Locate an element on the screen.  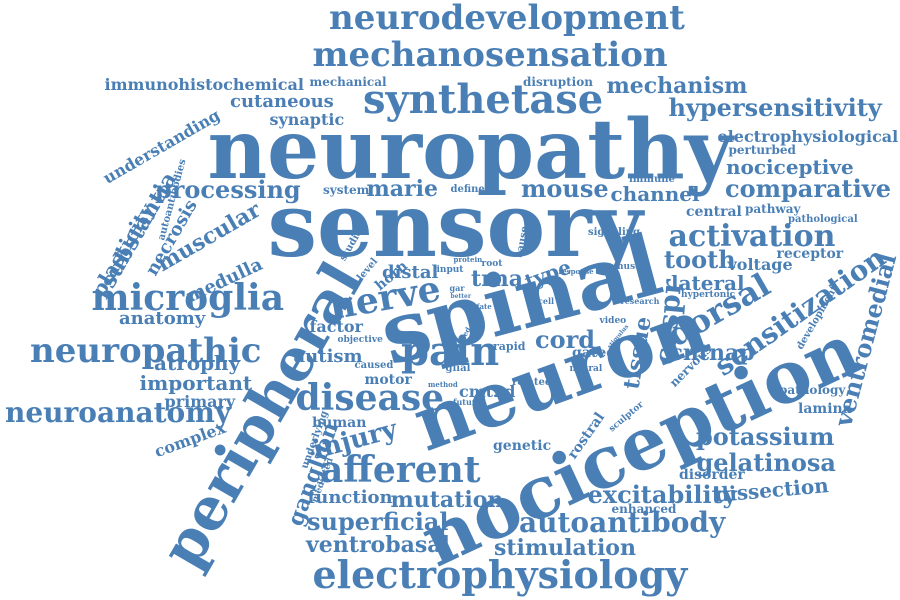
word-enhanced: enhanced is located at coordinates (644, 509).